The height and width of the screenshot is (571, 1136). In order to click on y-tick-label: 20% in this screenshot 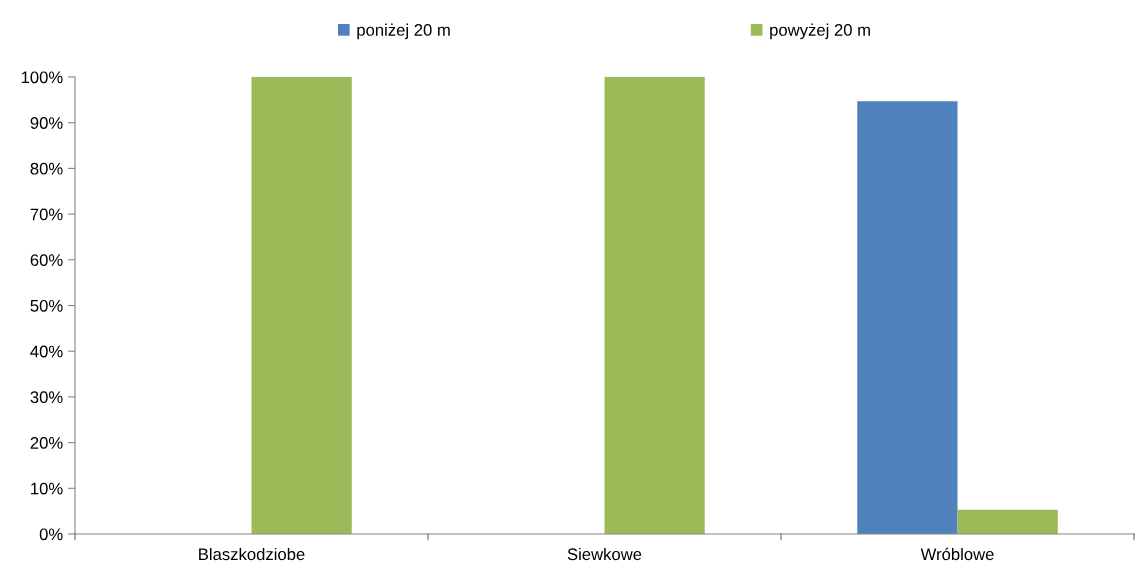, I will do `click(46, 443)`.